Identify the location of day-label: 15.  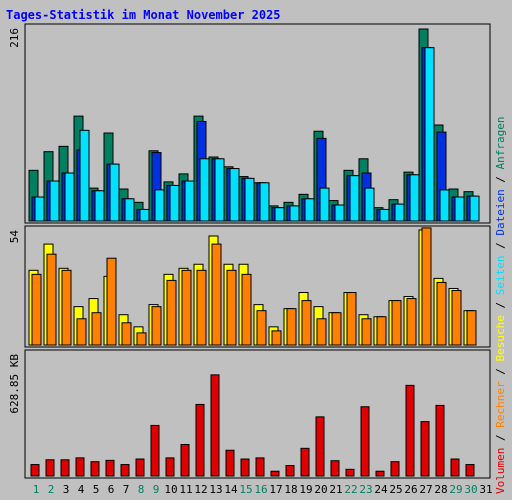
(245, 489).